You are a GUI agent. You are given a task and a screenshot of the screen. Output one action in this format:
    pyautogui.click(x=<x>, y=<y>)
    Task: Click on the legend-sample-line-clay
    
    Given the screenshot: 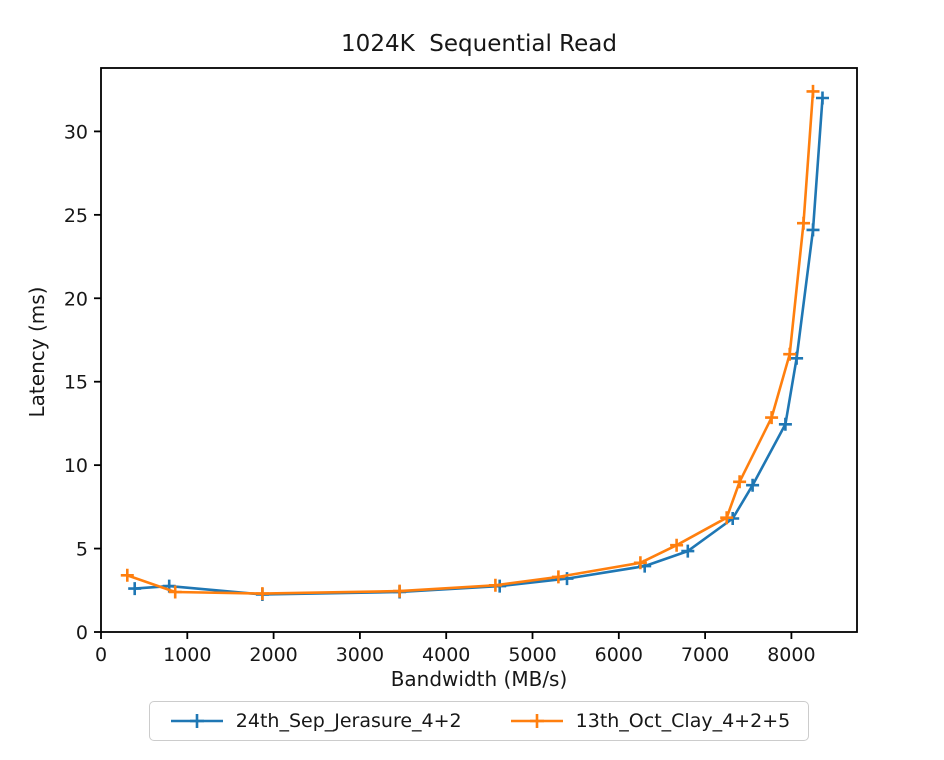 What is the action you would take?
    pyautogui.click(x=536, y=721)
    